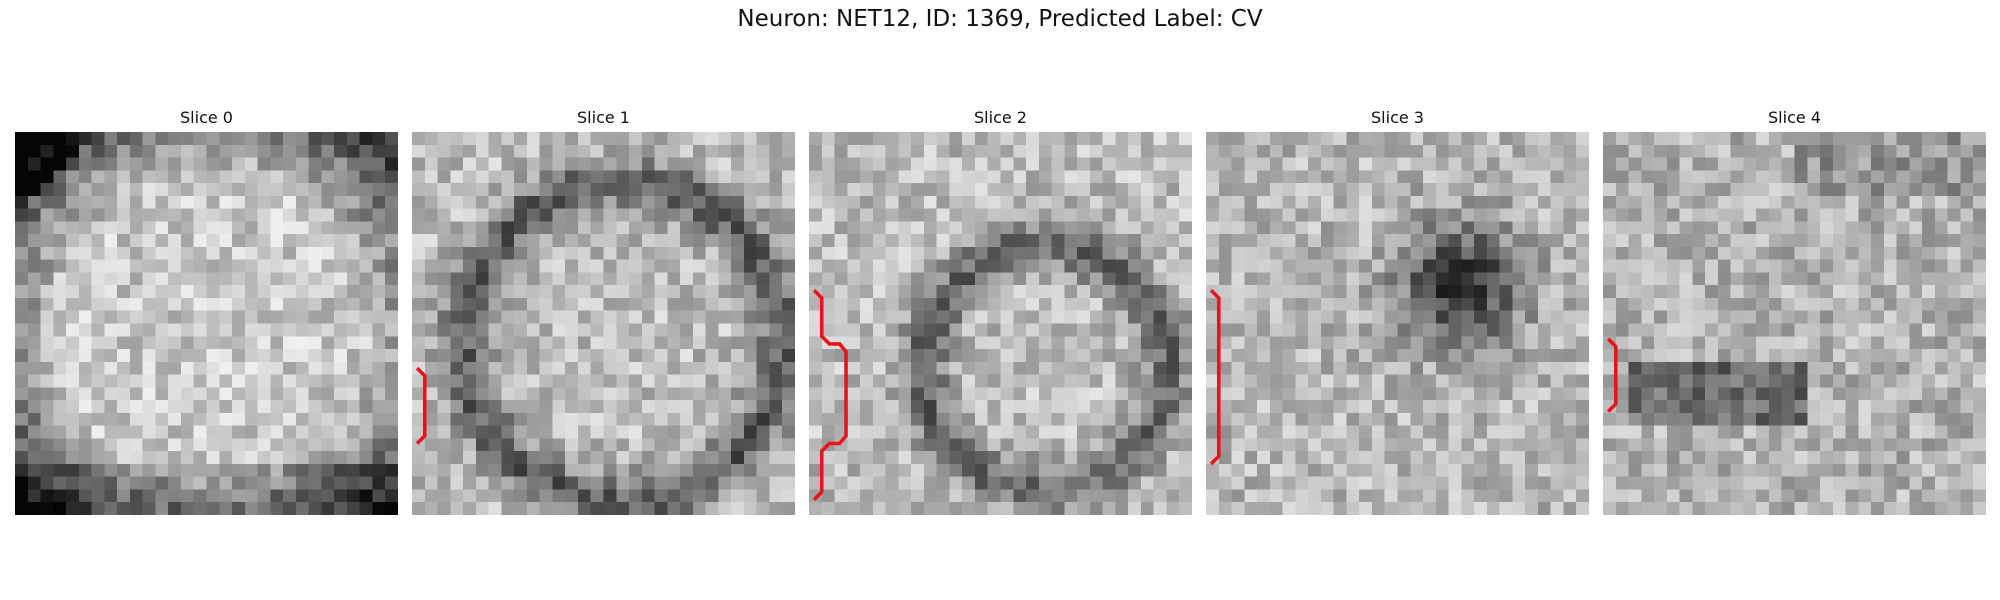 This screenshot has height=600, width=2000. I want to click on slice-title: Slice 0, so click(206, 117).